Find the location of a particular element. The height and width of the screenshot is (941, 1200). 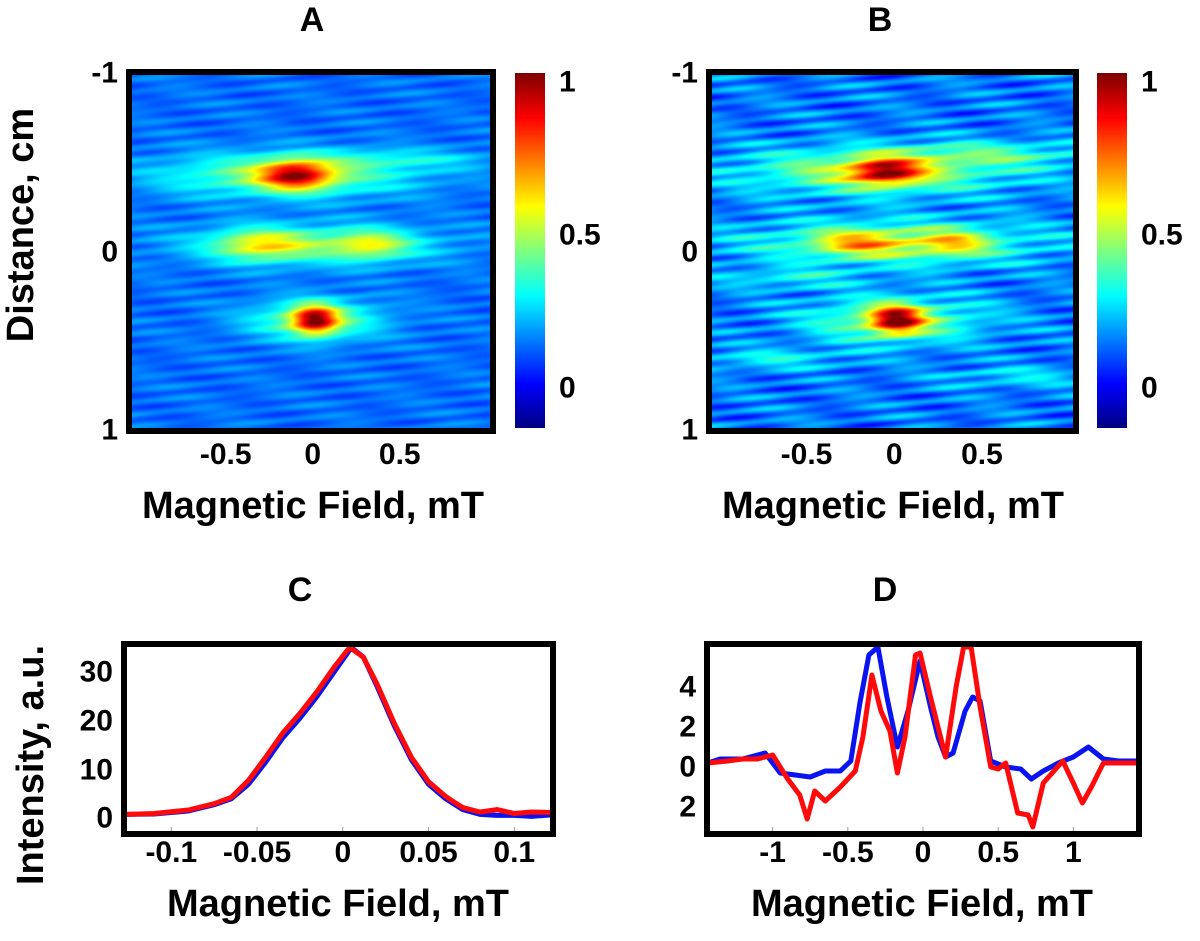

heatmap-a is located at coordinates (311, 251).